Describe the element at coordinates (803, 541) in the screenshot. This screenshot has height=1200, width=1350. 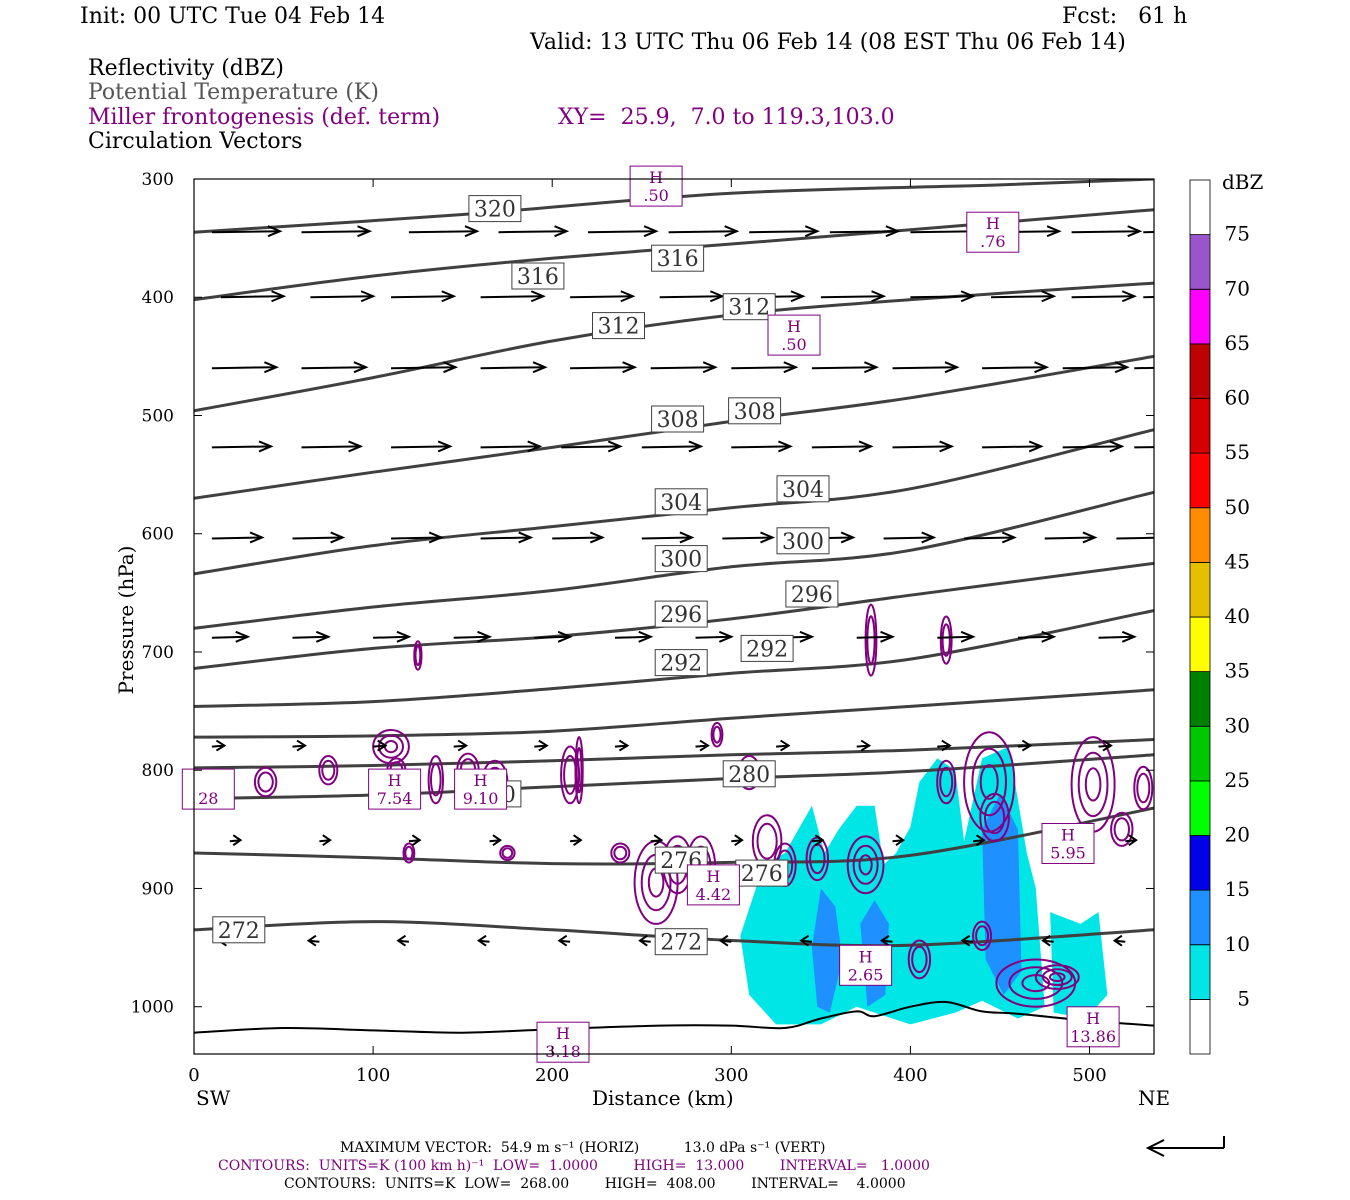
I see `isentrope-label: 300` at that location.